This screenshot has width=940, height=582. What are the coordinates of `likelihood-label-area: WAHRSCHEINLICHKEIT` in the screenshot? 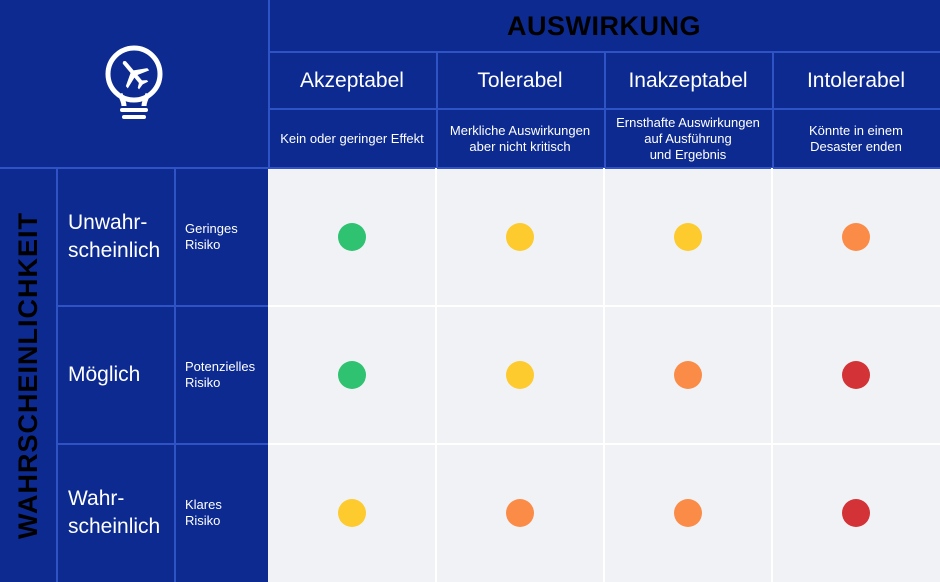 It's located at (28, 375).